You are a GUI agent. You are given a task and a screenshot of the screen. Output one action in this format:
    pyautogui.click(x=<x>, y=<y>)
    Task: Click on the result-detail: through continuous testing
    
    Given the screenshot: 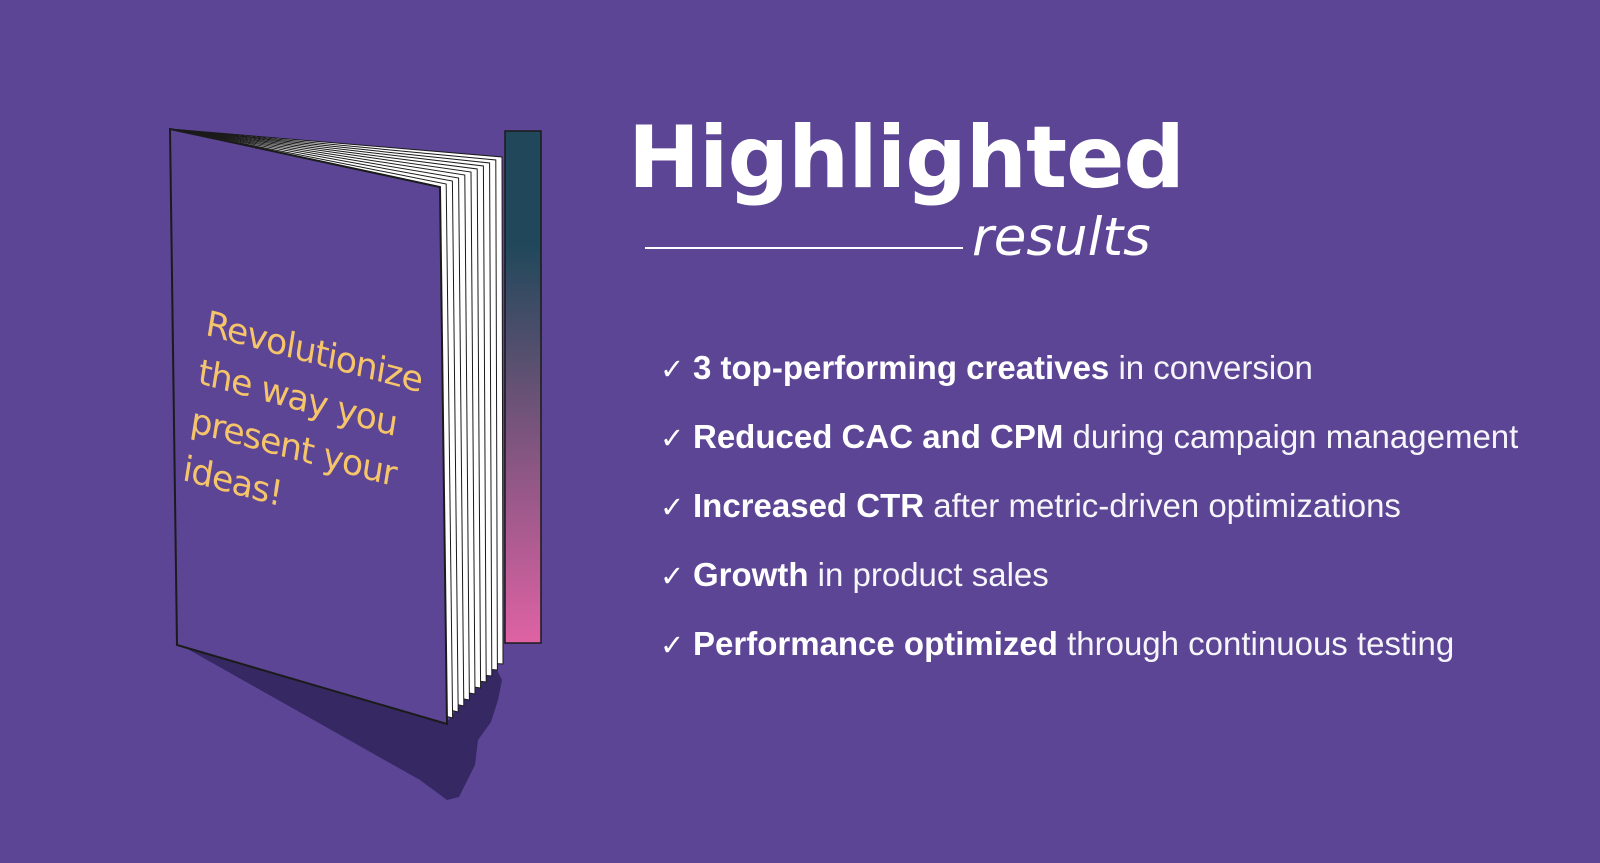 What is the action you would take?
    pyautogui.click(x=1256, y=643)
    